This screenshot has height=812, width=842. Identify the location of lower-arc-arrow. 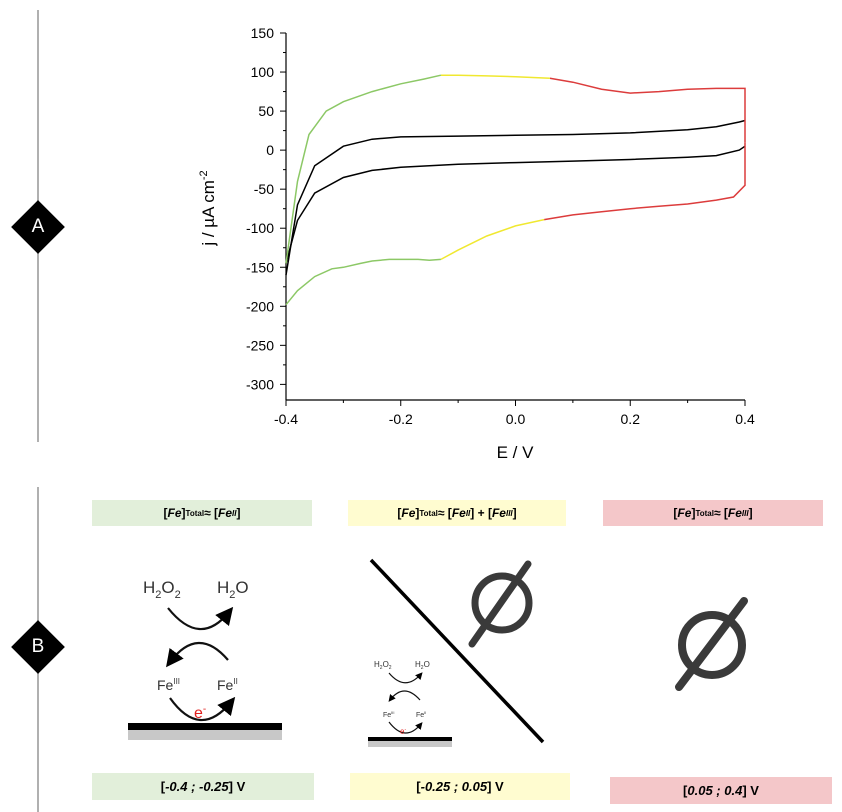
(202, 709).